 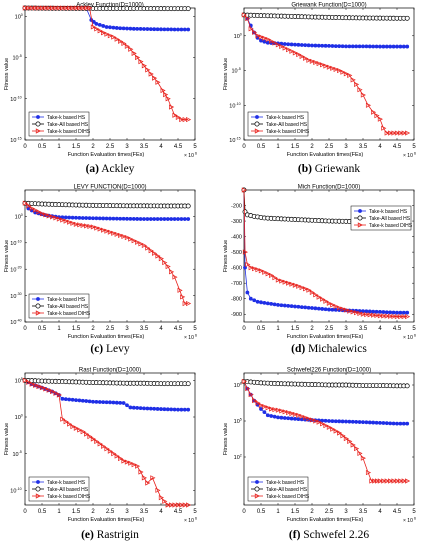 What do you see at coordinates (329, 371) in the screenshot?
I see `chart-title: Schwefel226 Function(D=1000)` at bounding box center [329, 371].